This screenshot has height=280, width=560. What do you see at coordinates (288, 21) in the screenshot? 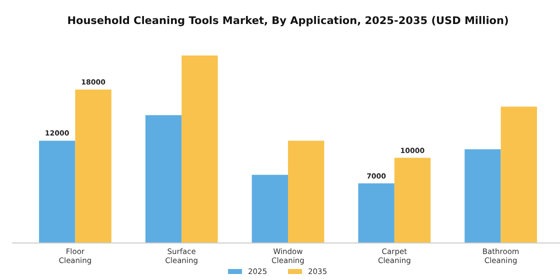
I see `chart-title: Household Cleaning Tools Market, By Application, 2025-2035 (USD Million)` at bounding box center [288, 21].